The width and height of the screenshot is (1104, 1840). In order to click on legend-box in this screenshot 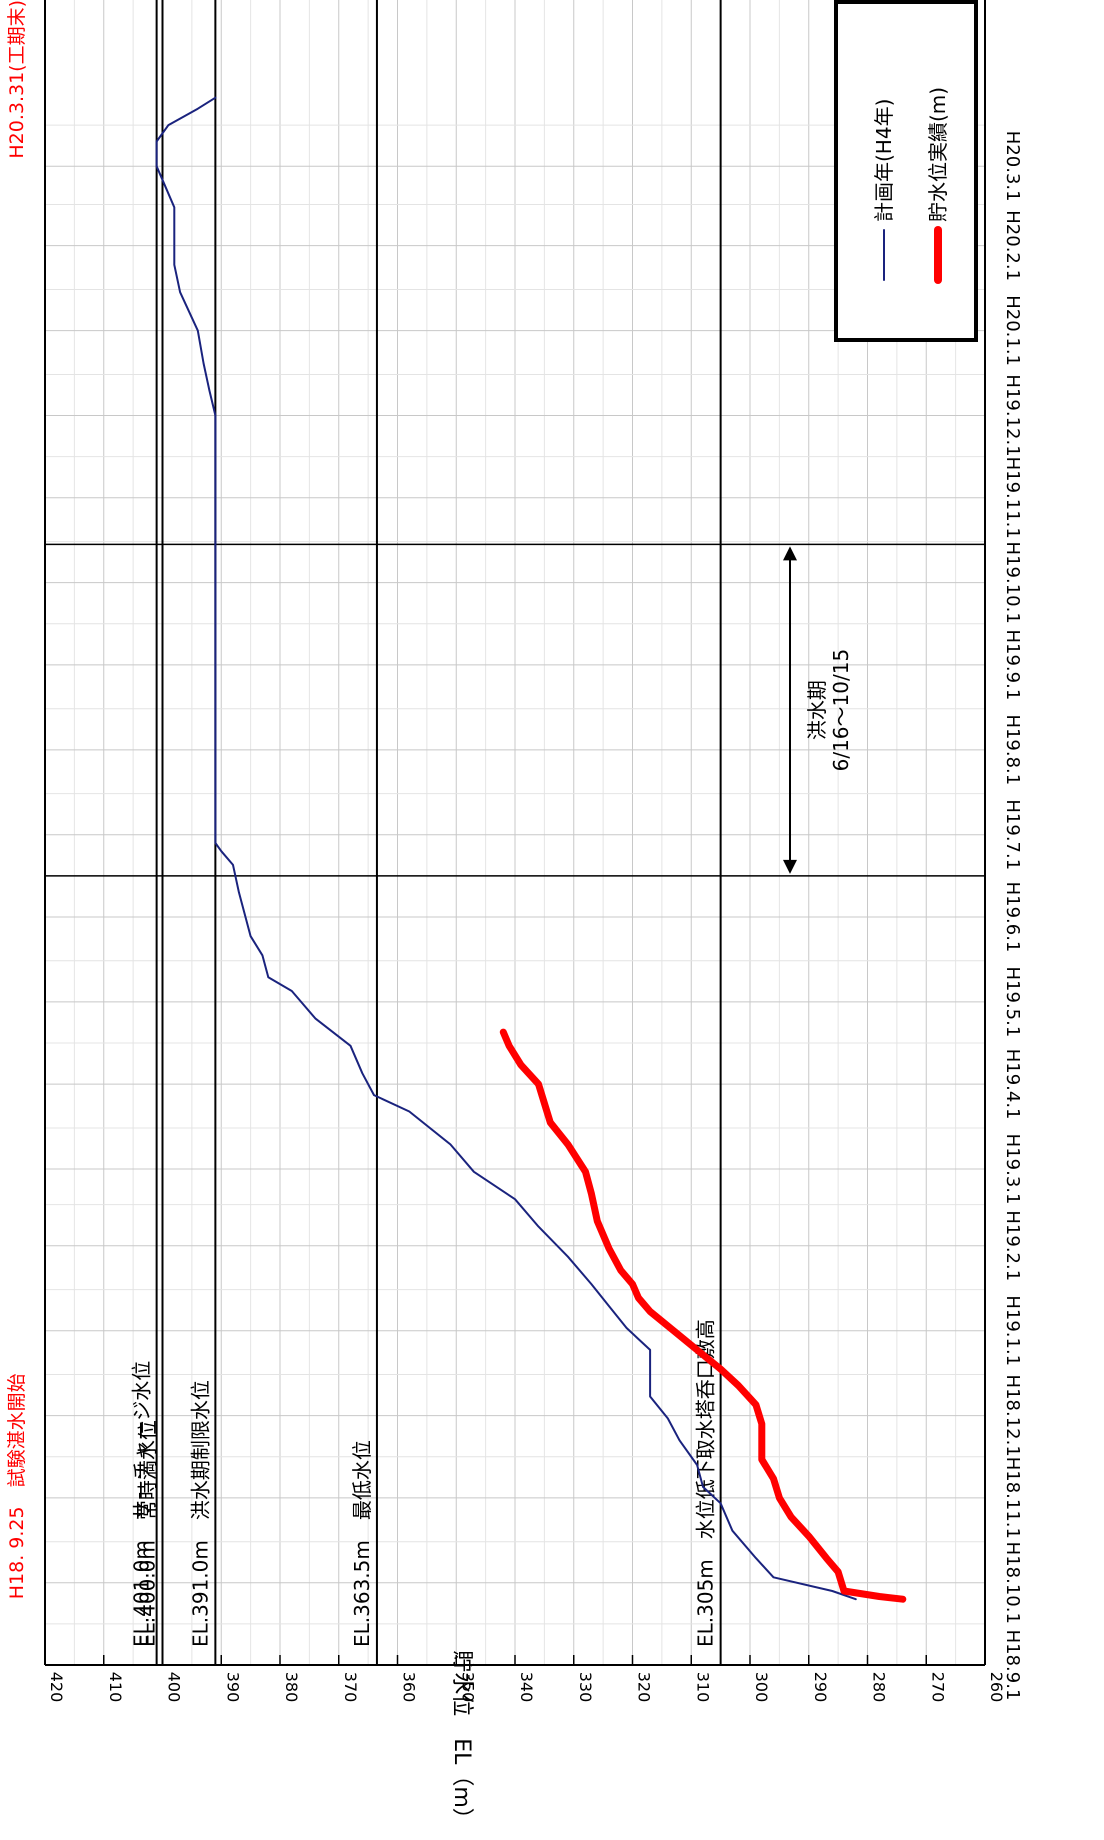, I will do `click(906, 171)`.